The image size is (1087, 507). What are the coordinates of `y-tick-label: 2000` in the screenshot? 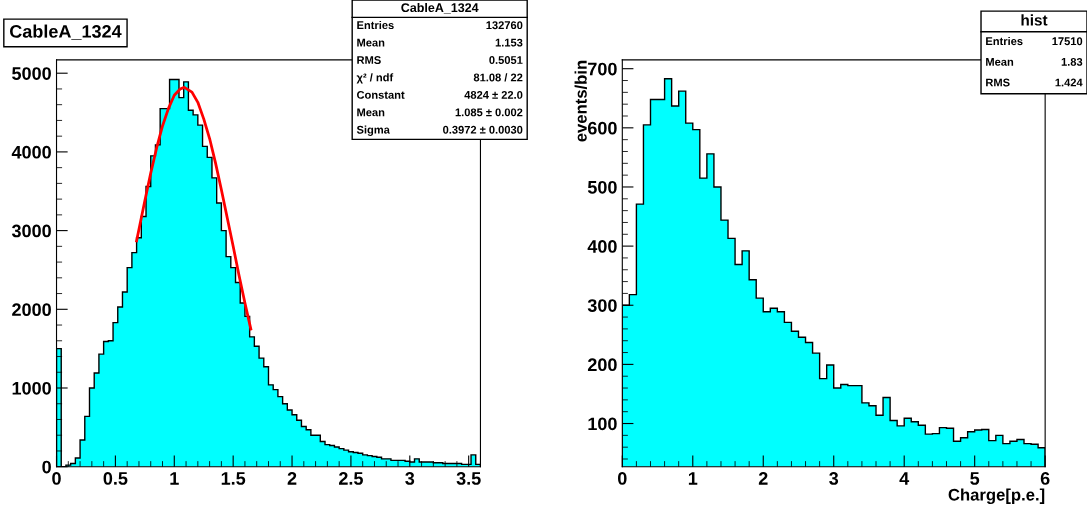 It's located at (31, 310).